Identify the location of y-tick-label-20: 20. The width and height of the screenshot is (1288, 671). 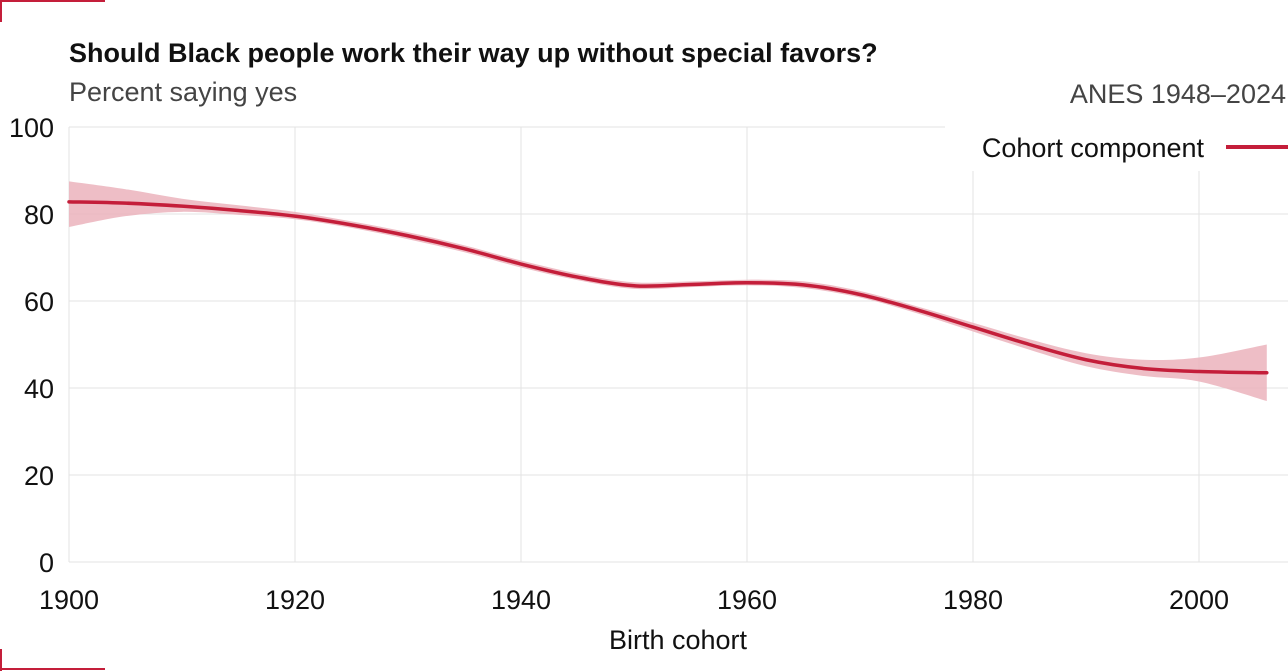
(39, 476).